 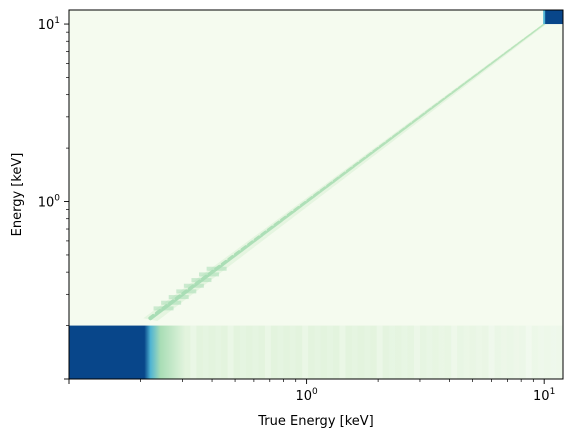 I want to click on y-axis-label: Energy [keV], so click(x=17, y=195).